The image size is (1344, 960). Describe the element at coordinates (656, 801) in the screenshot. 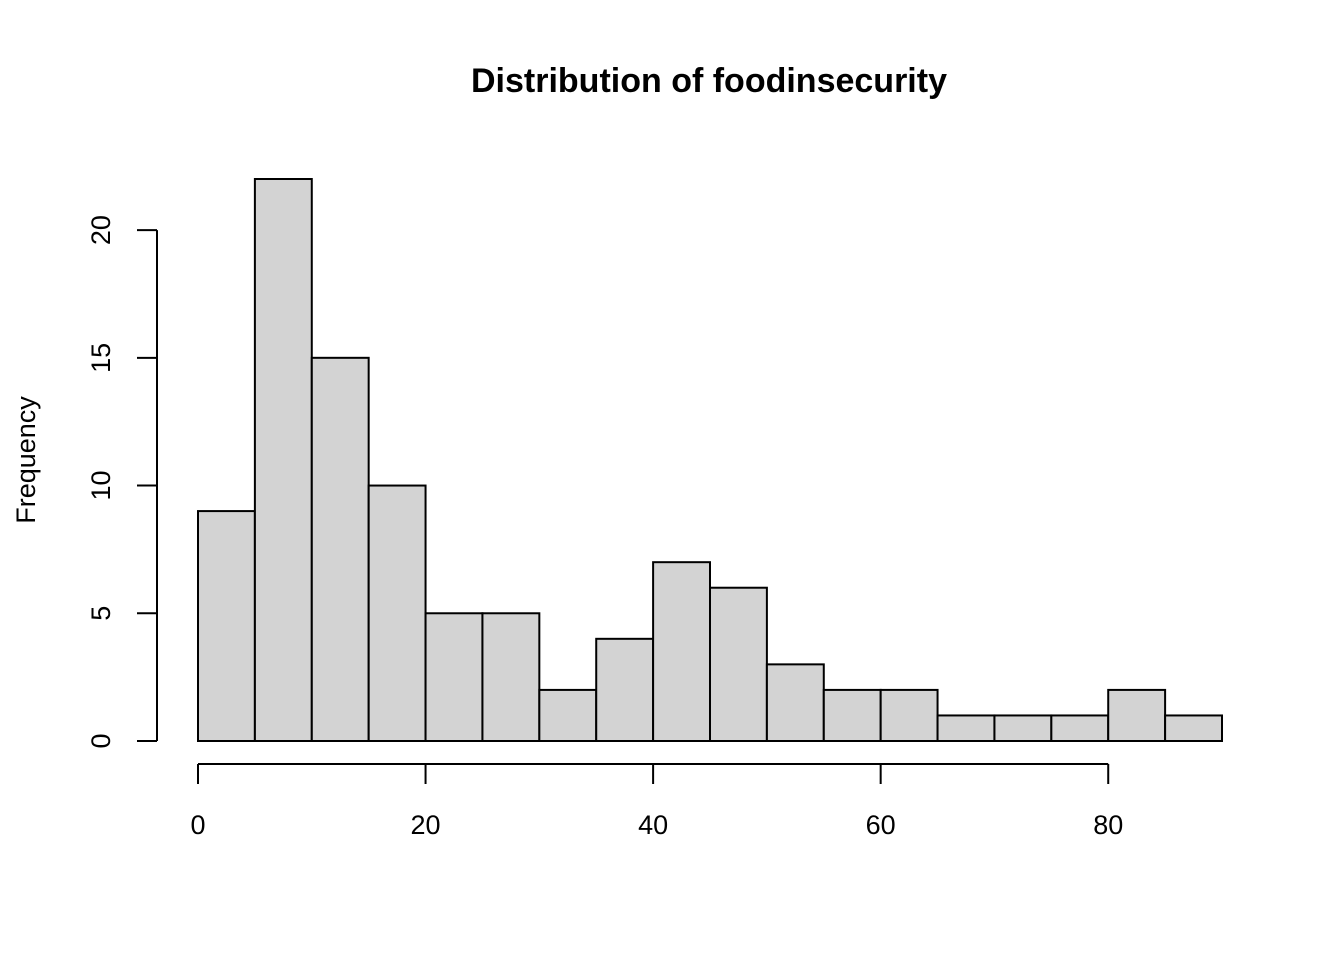

I see `x-axis: 0 20 40 60 80` at that location.